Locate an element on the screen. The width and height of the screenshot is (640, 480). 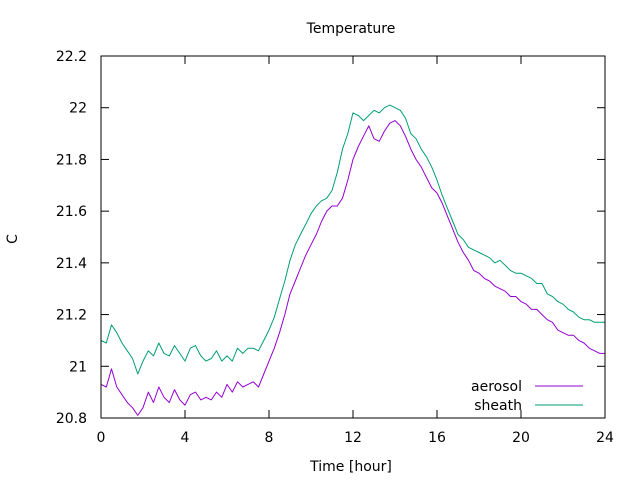
y-tick-label: 22 is located at coordinates (78, 109).